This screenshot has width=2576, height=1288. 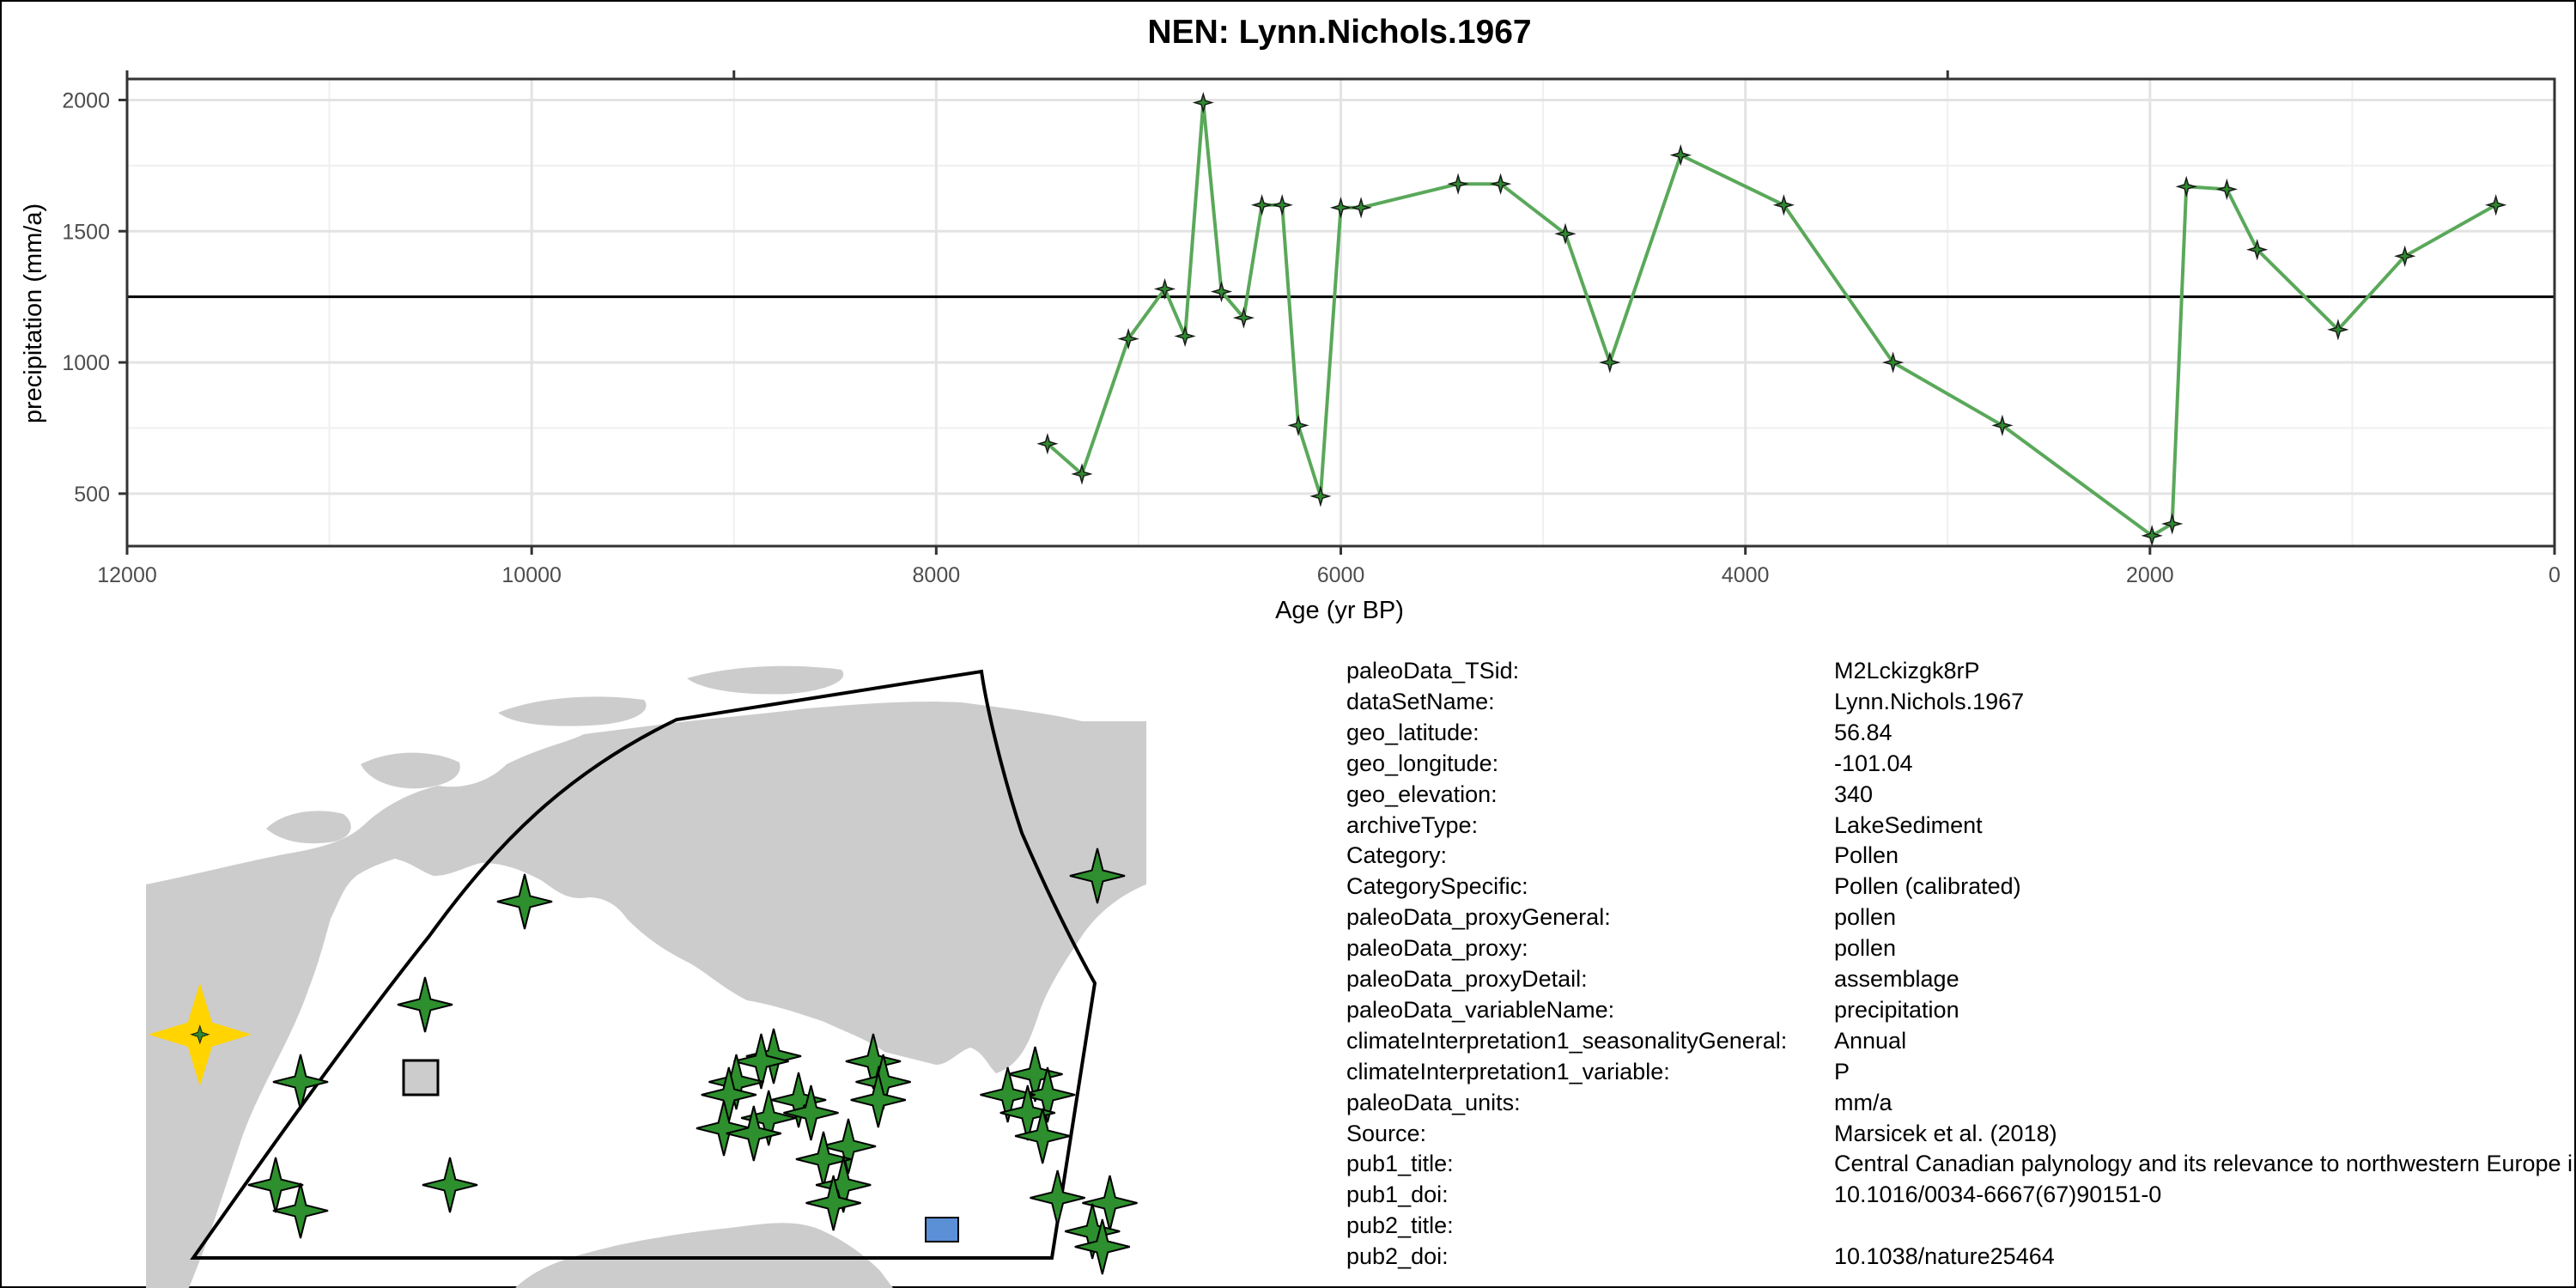 What do you see at coordinates (1907, 671) in the screenshot?
I see `metadata-value: M2Lckizgk8rP` at bounding box center [1907, 671].